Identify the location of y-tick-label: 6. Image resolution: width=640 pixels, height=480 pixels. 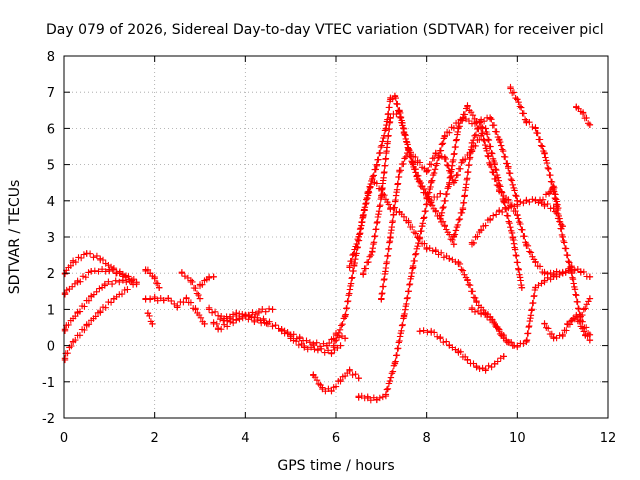
(51, 129).